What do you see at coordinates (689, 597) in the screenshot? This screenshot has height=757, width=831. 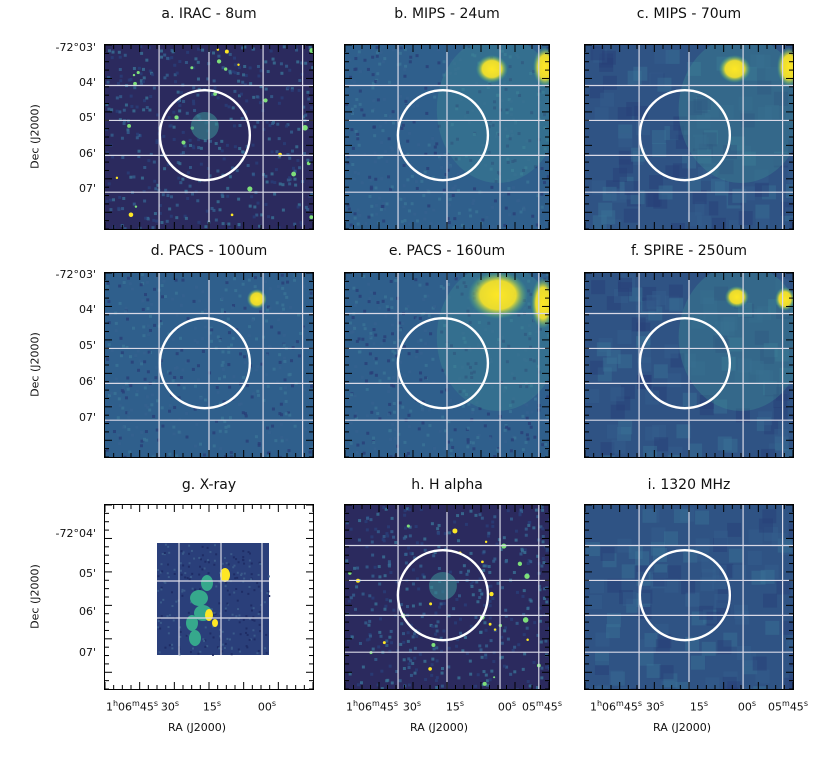 I see `panel-i-image` at bounding box center [689, 597].